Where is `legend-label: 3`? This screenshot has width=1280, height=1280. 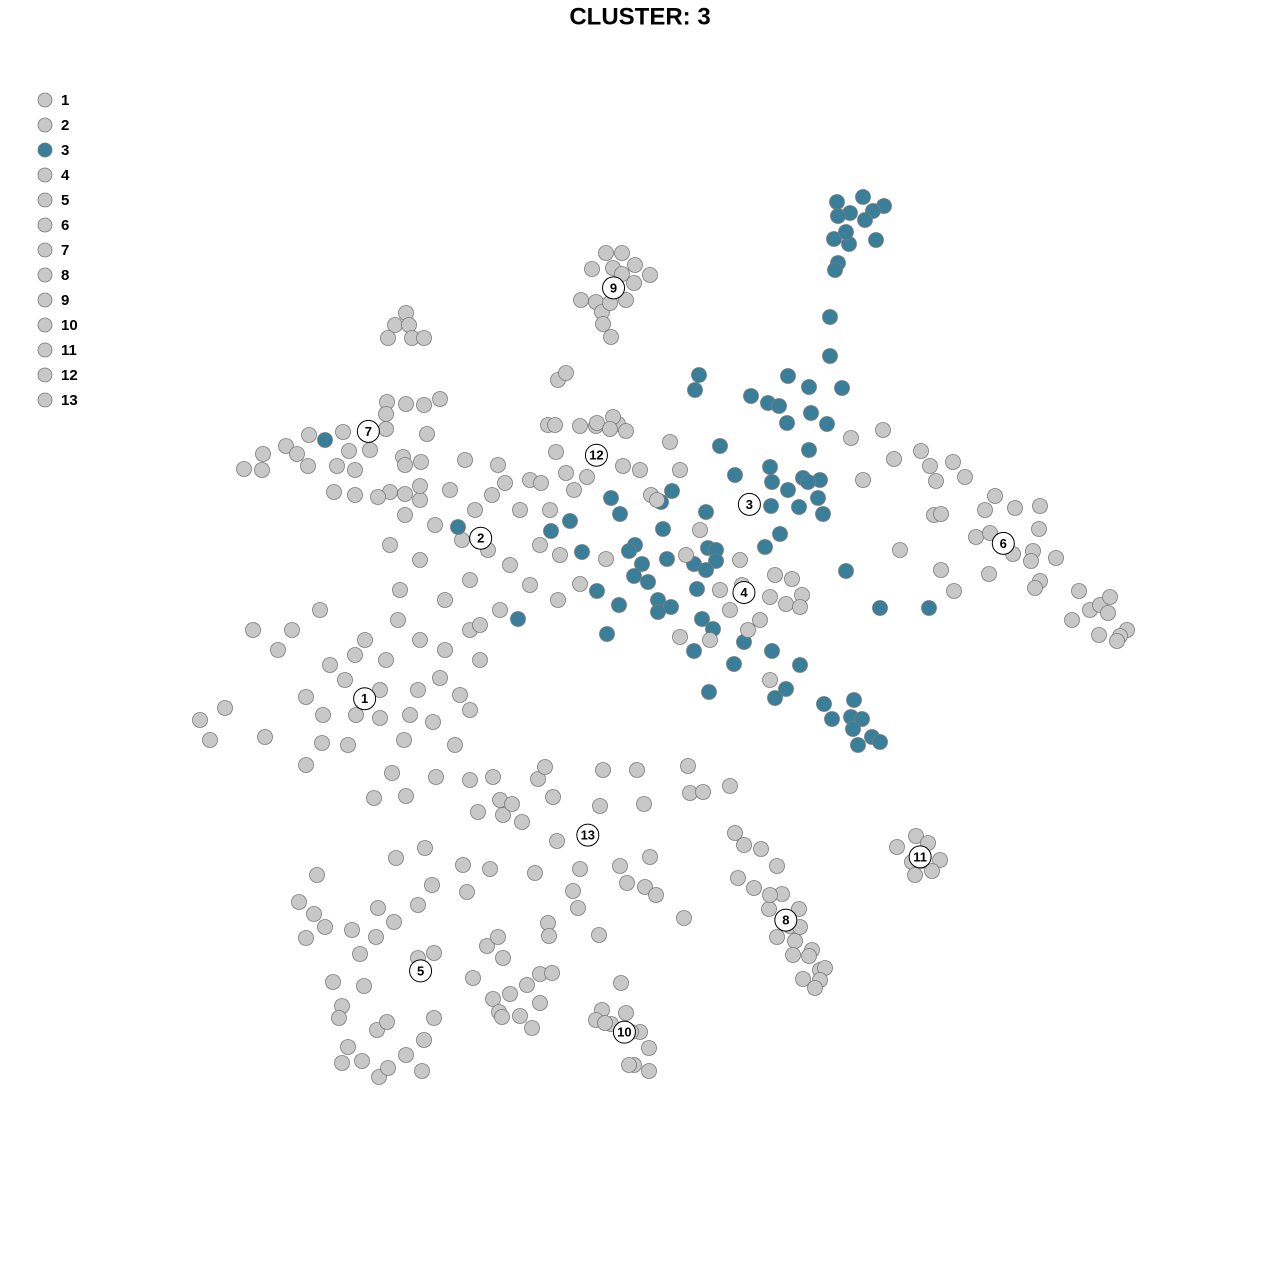 legend-label: 3 is located at coordinates (65, 150).